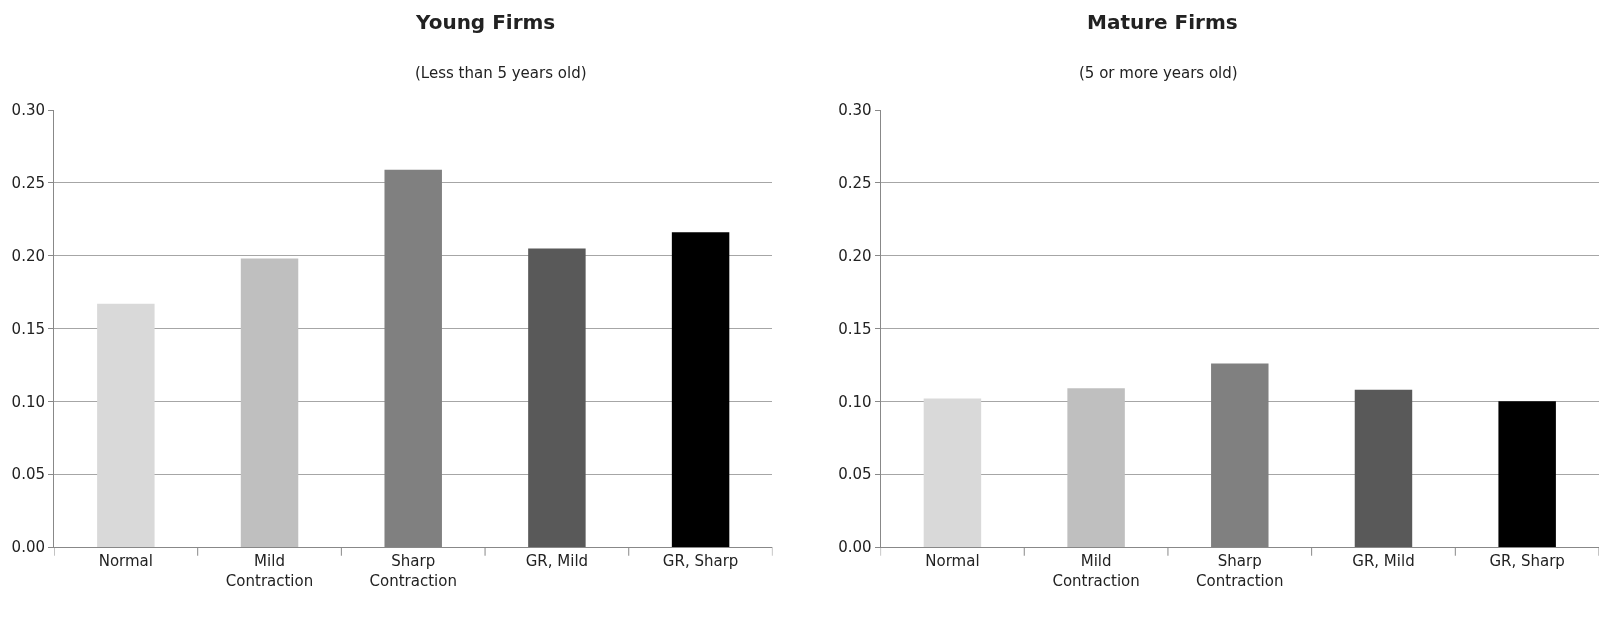  What do you see at coordinates (1158, 73) in the screenshot?
I see `chart-subtitle: (5 or more years old)` at bounding box center [1158, 73].